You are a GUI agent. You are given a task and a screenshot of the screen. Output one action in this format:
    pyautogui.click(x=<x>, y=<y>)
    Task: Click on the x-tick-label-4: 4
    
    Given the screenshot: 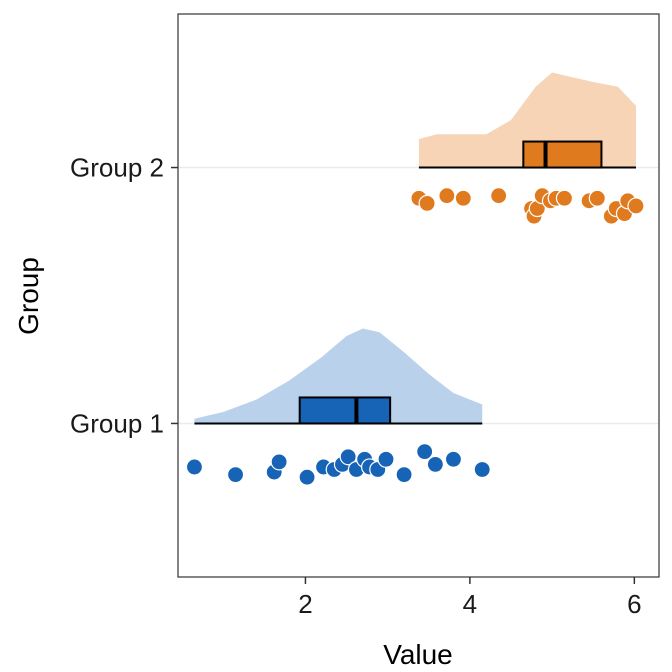 What is the action you would take?
    pyautogui.click(x=470, y=604)
    